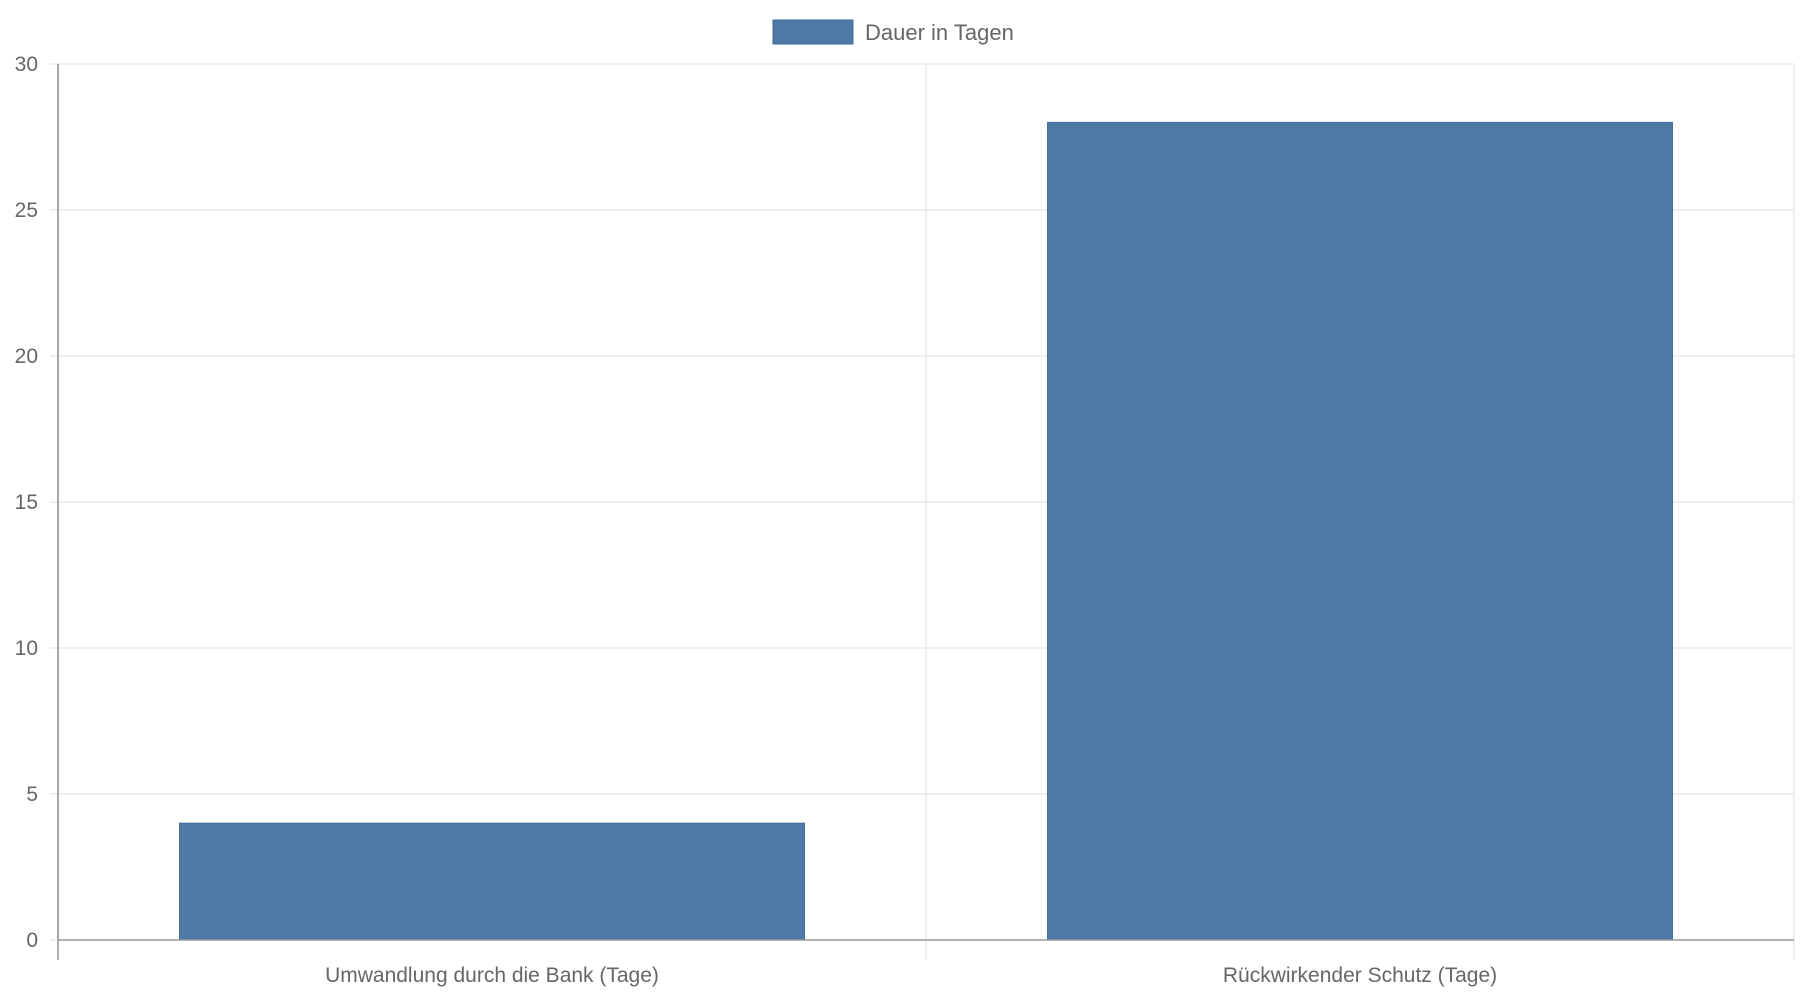 The height and width of the screenshot is (1000, 1800). I want to click on y-tick-label: 10, so click(26, 648).